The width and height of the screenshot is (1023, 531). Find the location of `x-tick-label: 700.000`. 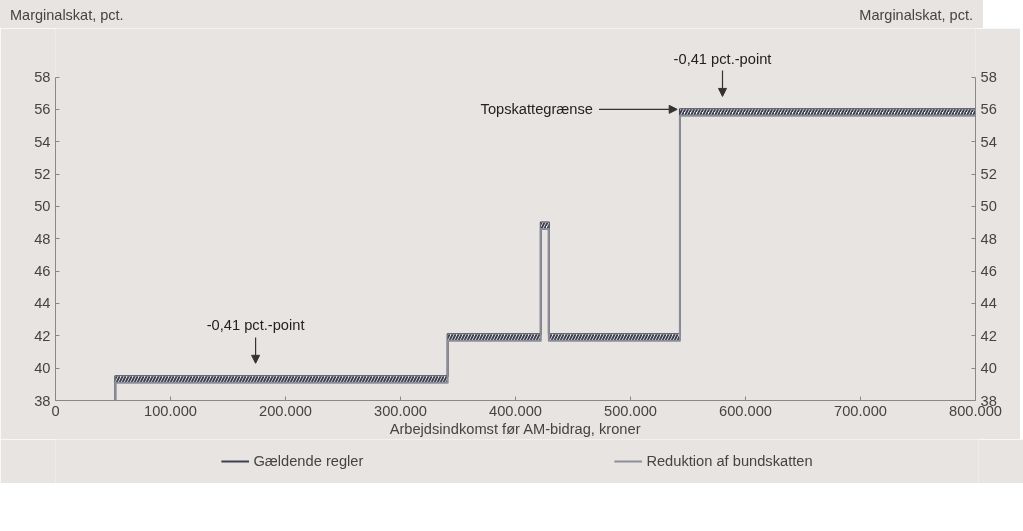

x-tick-label: 700.000 is located at coordinates (860, 410).